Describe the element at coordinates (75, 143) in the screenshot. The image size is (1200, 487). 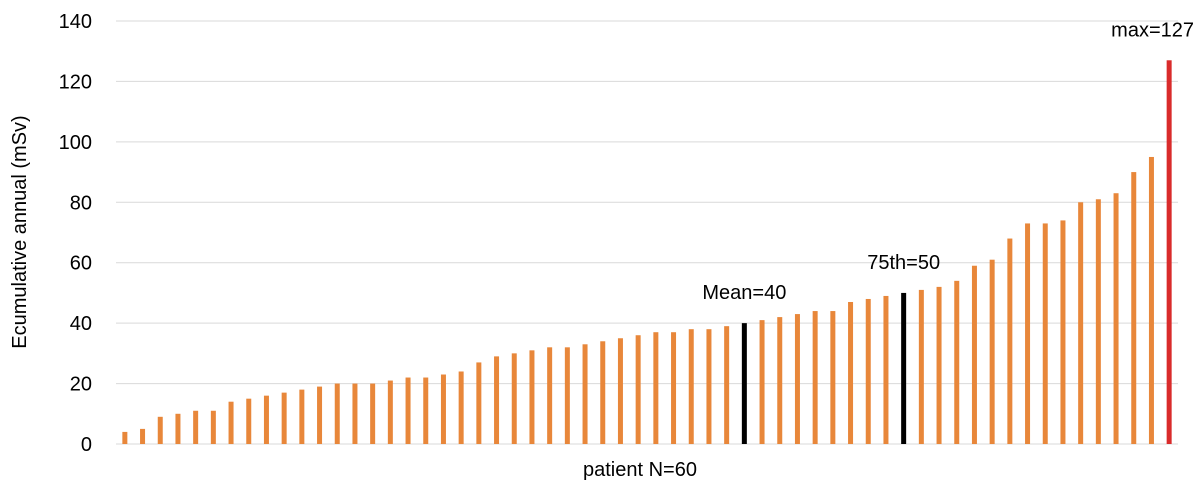
I see `y-tick-label: 100` at that location.